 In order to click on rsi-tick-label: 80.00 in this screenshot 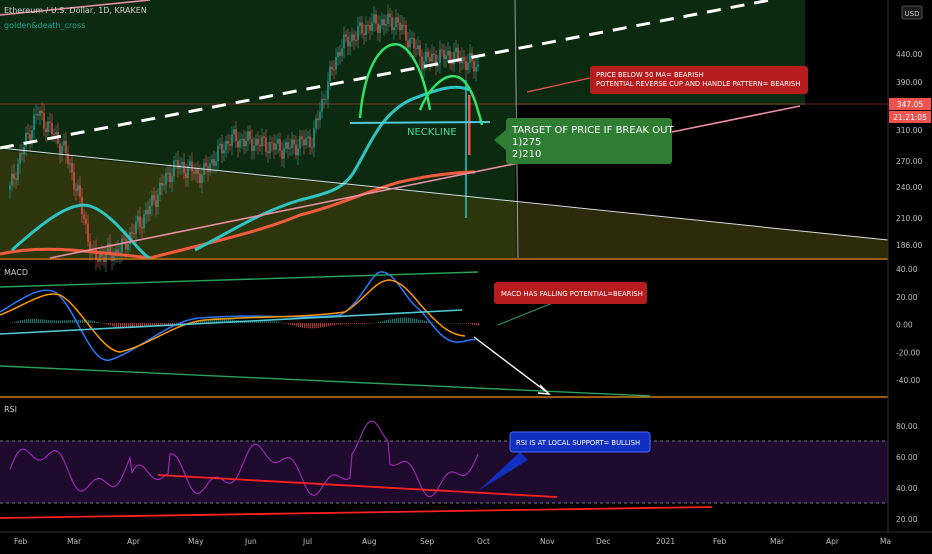, I will do `click(907, 426)`.